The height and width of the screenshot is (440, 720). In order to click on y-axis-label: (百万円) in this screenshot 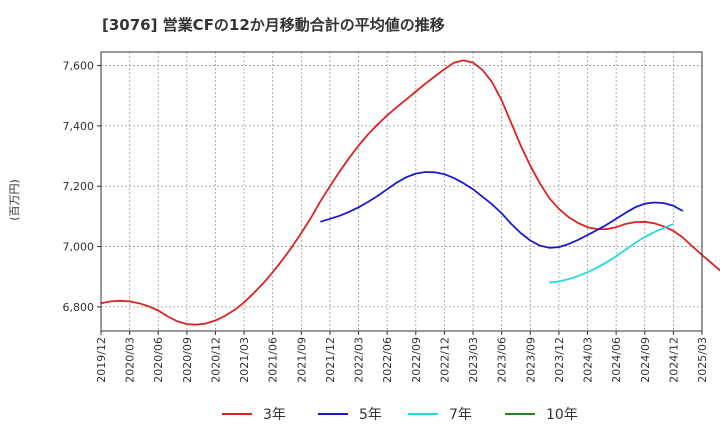, I will do `click(14, 200)`.